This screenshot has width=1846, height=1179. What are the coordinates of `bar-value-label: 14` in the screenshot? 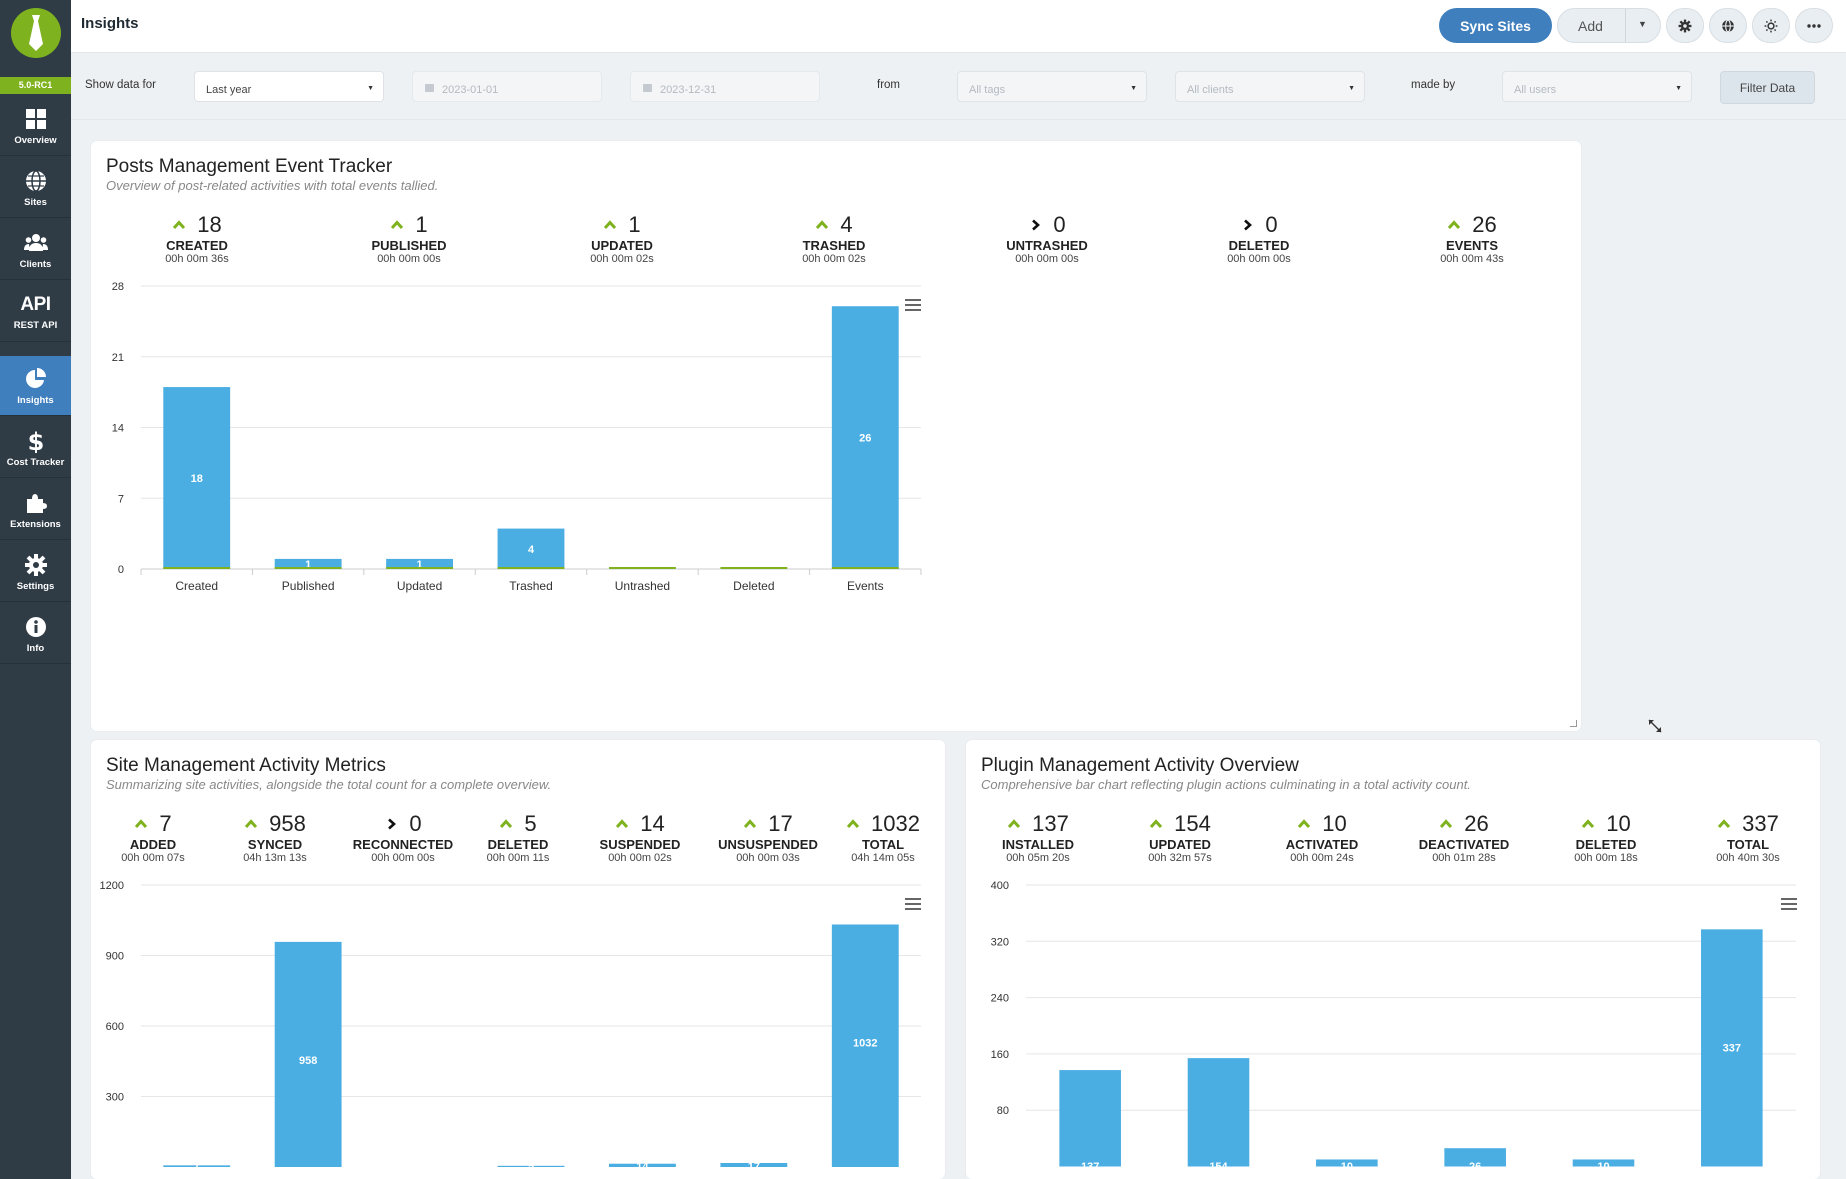 It's located at (642, 1167).